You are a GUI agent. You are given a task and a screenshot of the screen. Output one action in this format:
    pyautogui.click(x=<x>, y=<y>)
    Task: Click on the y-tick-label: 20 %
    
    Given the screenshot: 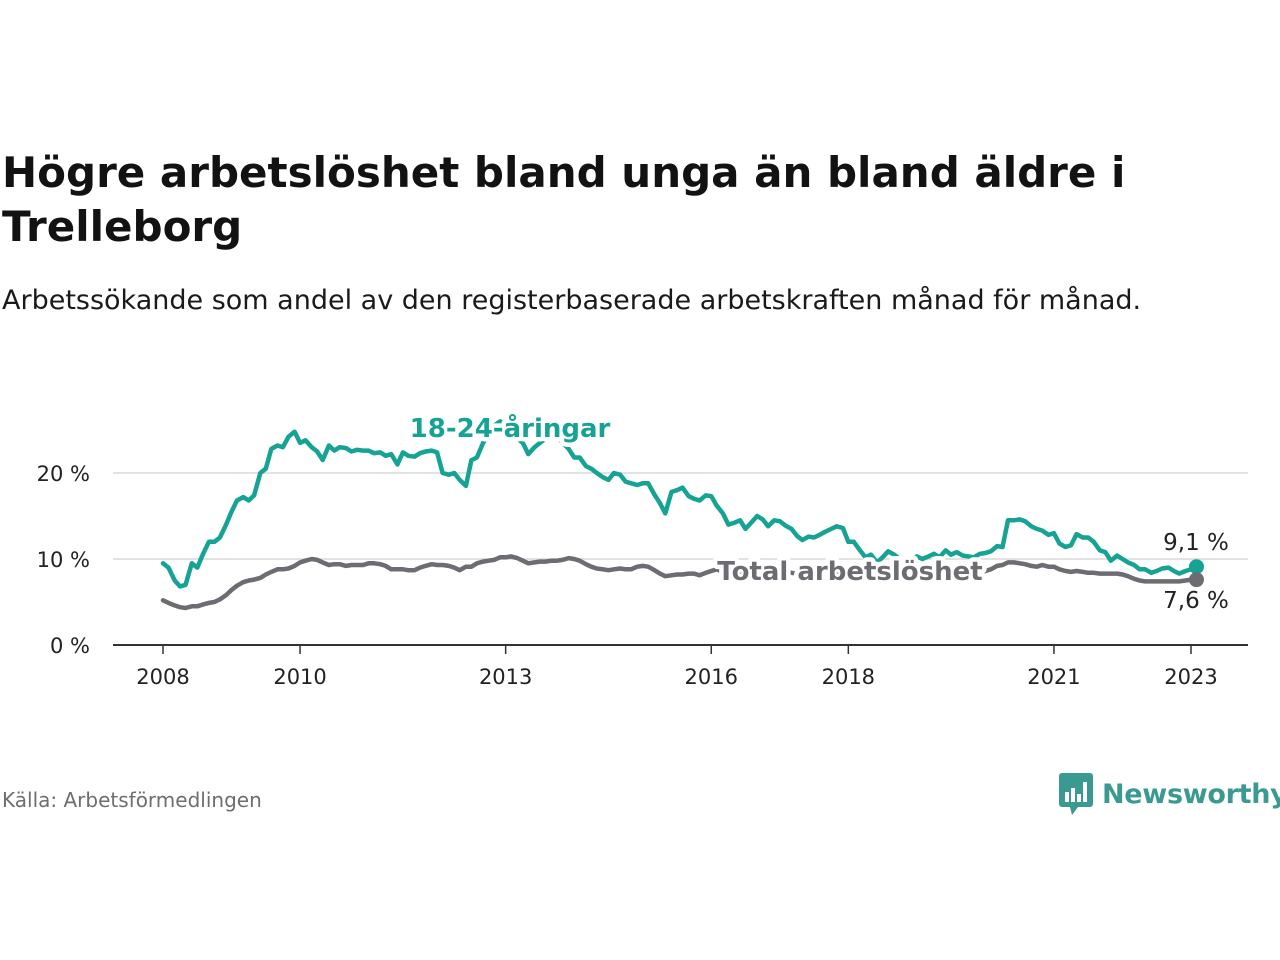 What is the action you would take?
    pyautogui.click(x=63, y=474)
    